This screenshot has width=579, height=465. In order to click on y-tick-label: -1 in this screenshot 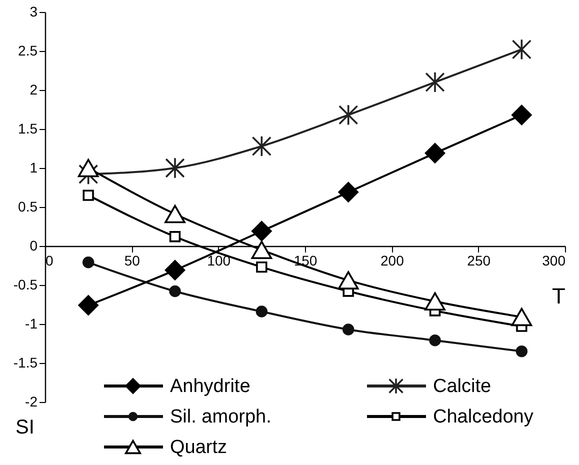, I will do `click(31, 324)`.